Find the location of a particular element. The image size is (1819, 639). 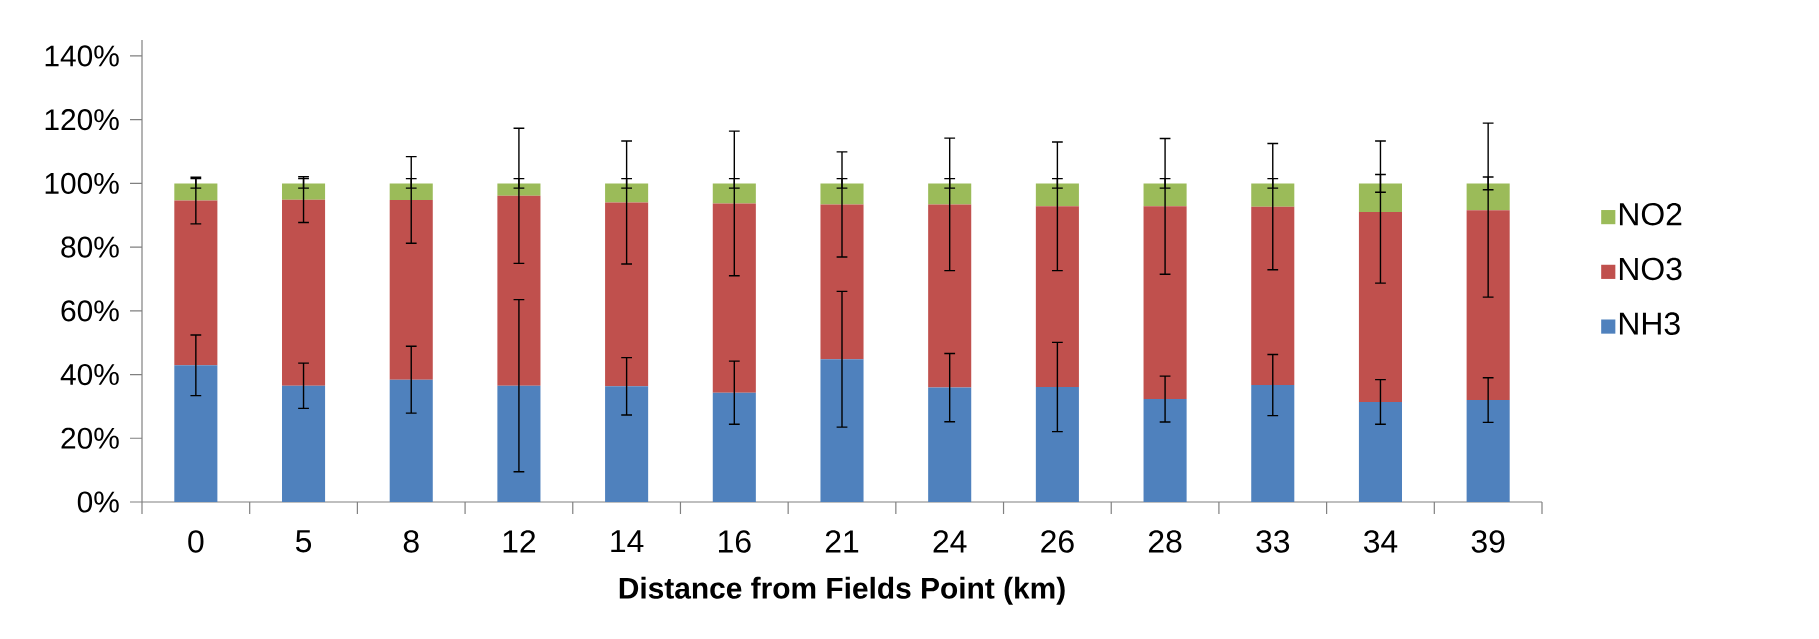

x-tick-label: 28 is located at coordinates (1165, 541).